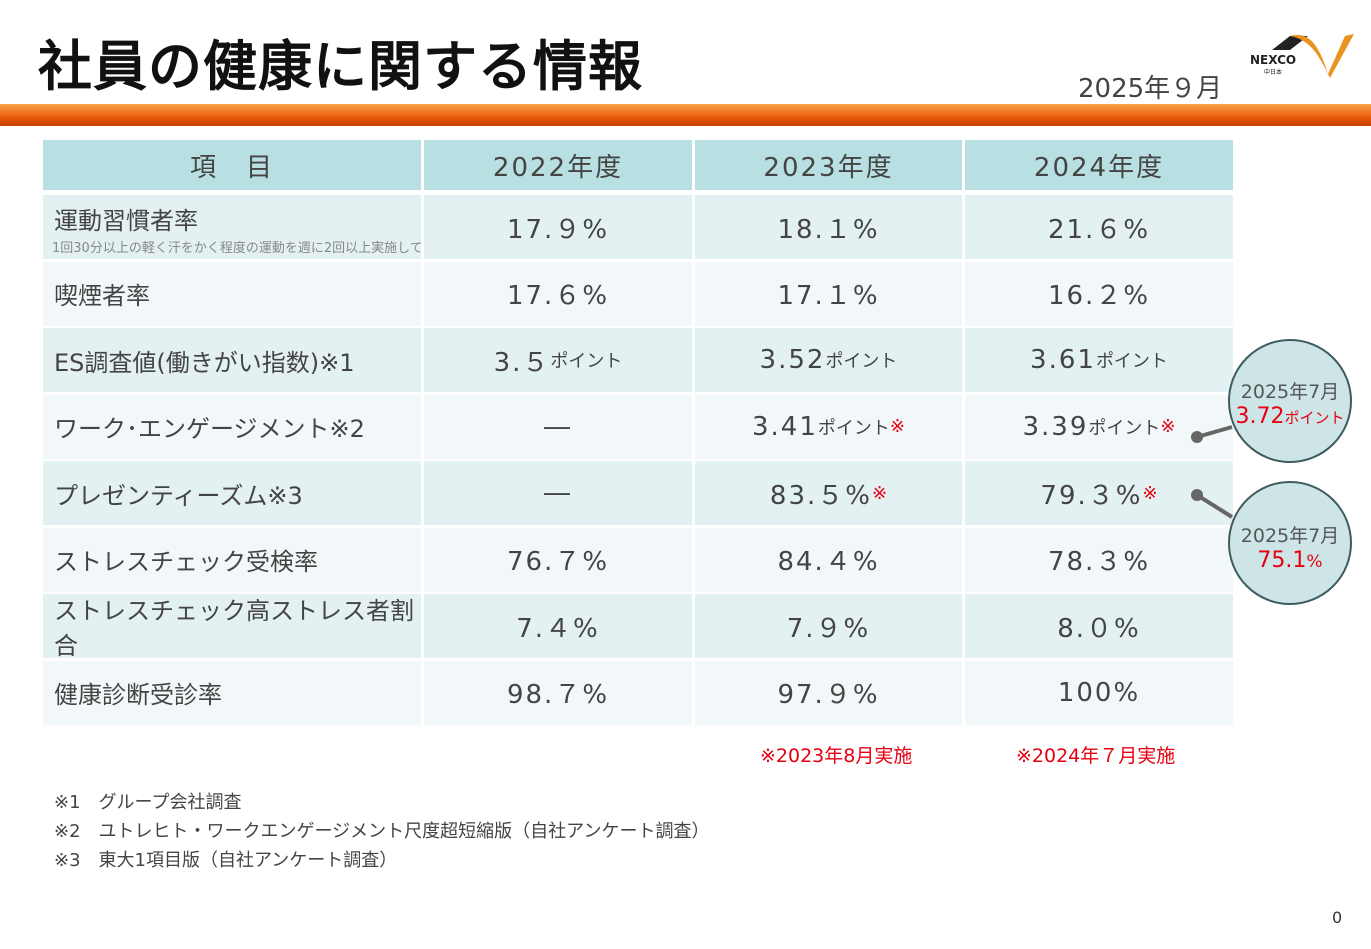  Describe the element at coordinates (232, 293) in the screenshot. I see `row-label: 喫煙者率` at that location.